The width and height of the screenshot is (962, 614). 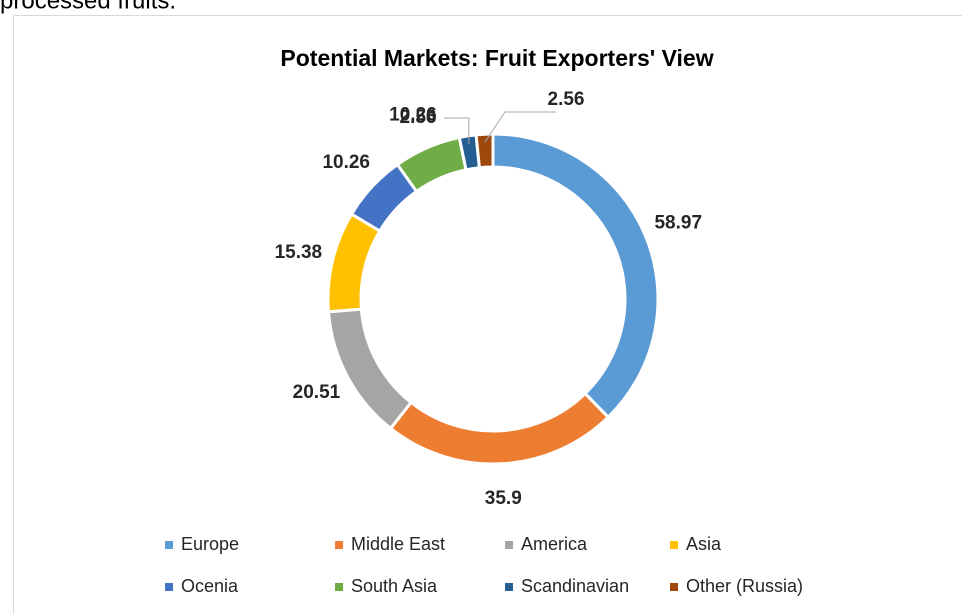 What do you see at coordinates (496, 58) in the screenshot?
I see `chart-title: Potential Markets: Fruit Exporters' View` at bounding box center [496, 58].